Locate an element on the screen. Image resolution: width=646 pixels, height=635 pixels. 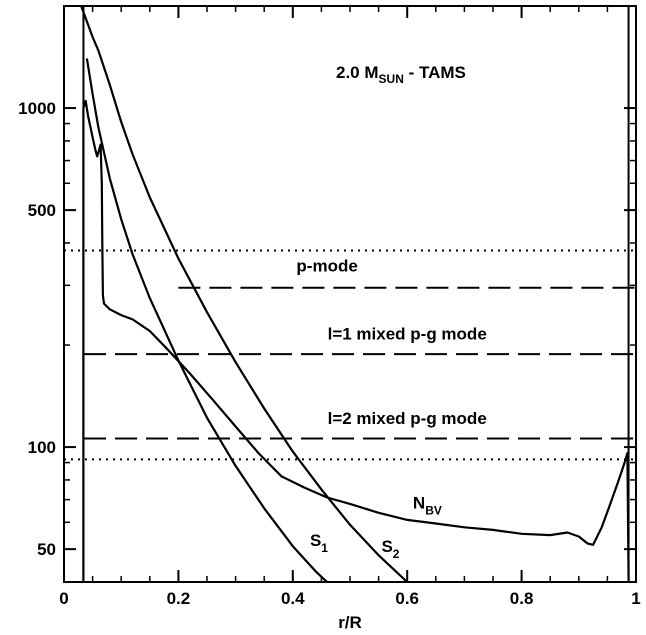
series-label-sub: 1 is located at coordinates (324, 548).